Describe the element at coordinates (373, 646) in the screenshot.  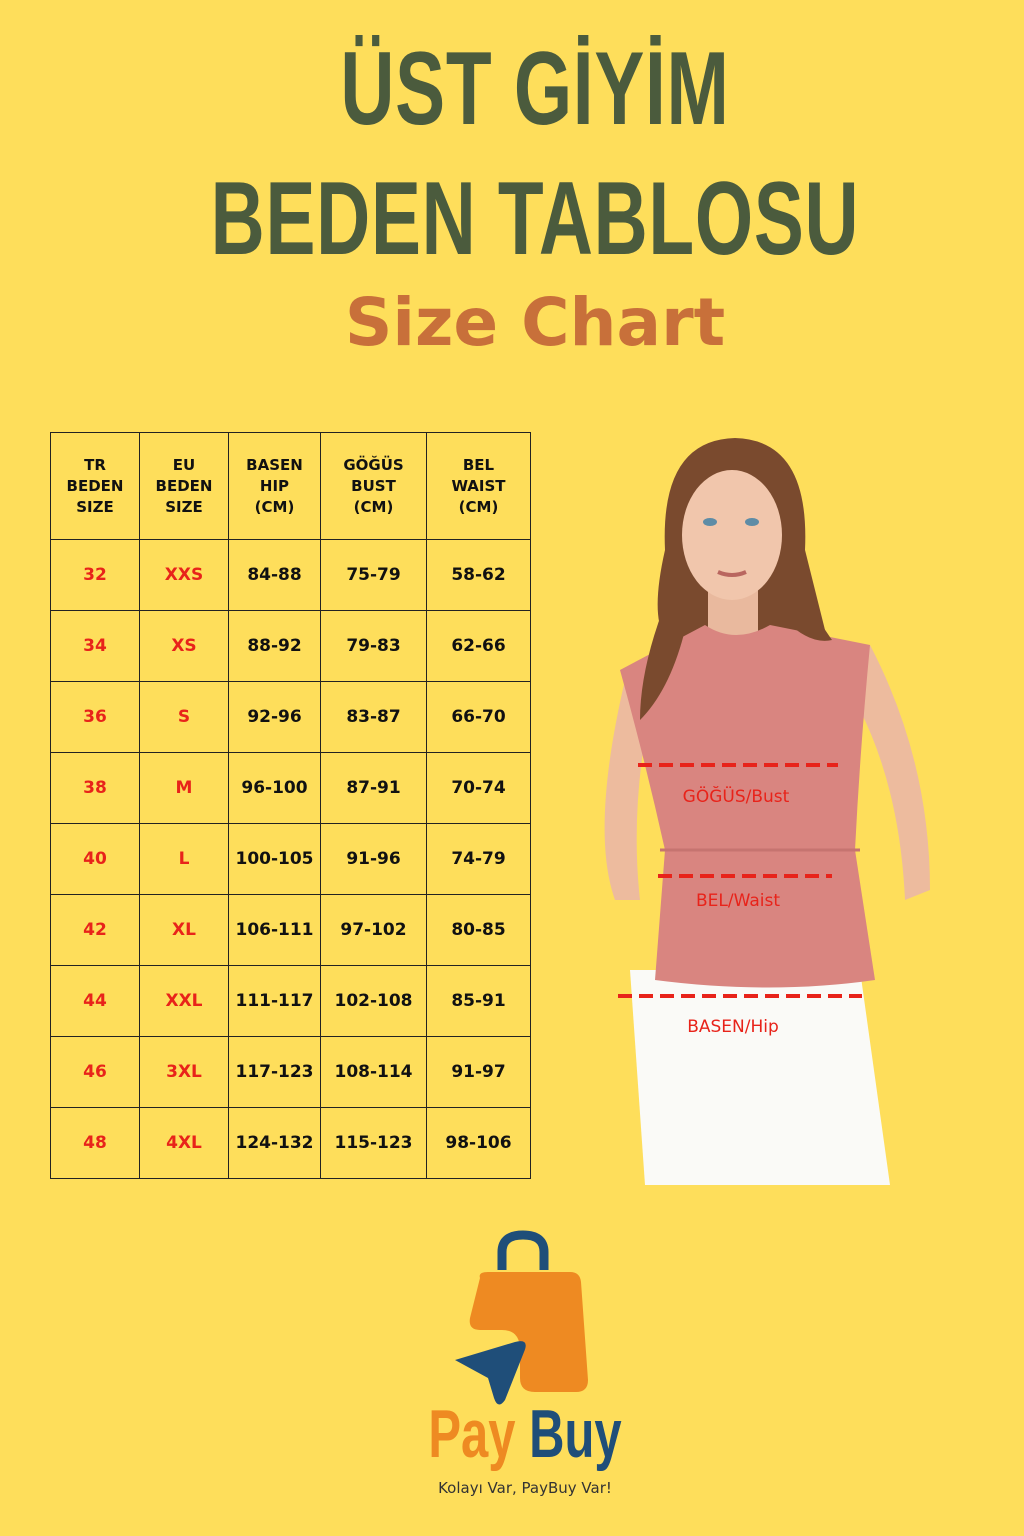
I see `bust-cell: 79-83` at that location.